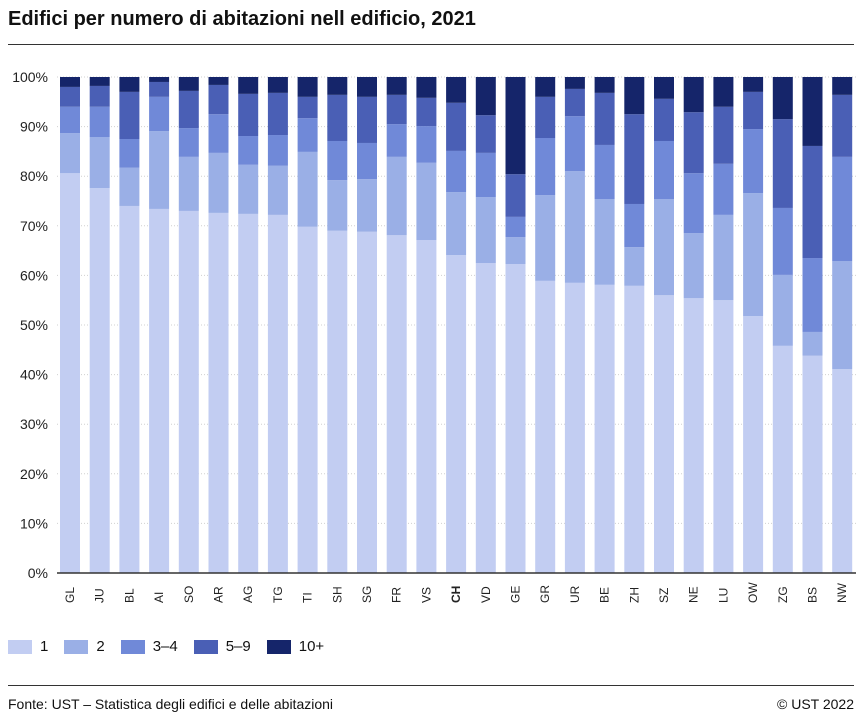  I want to click on y-tick-label: 90%, so click(34, 127).